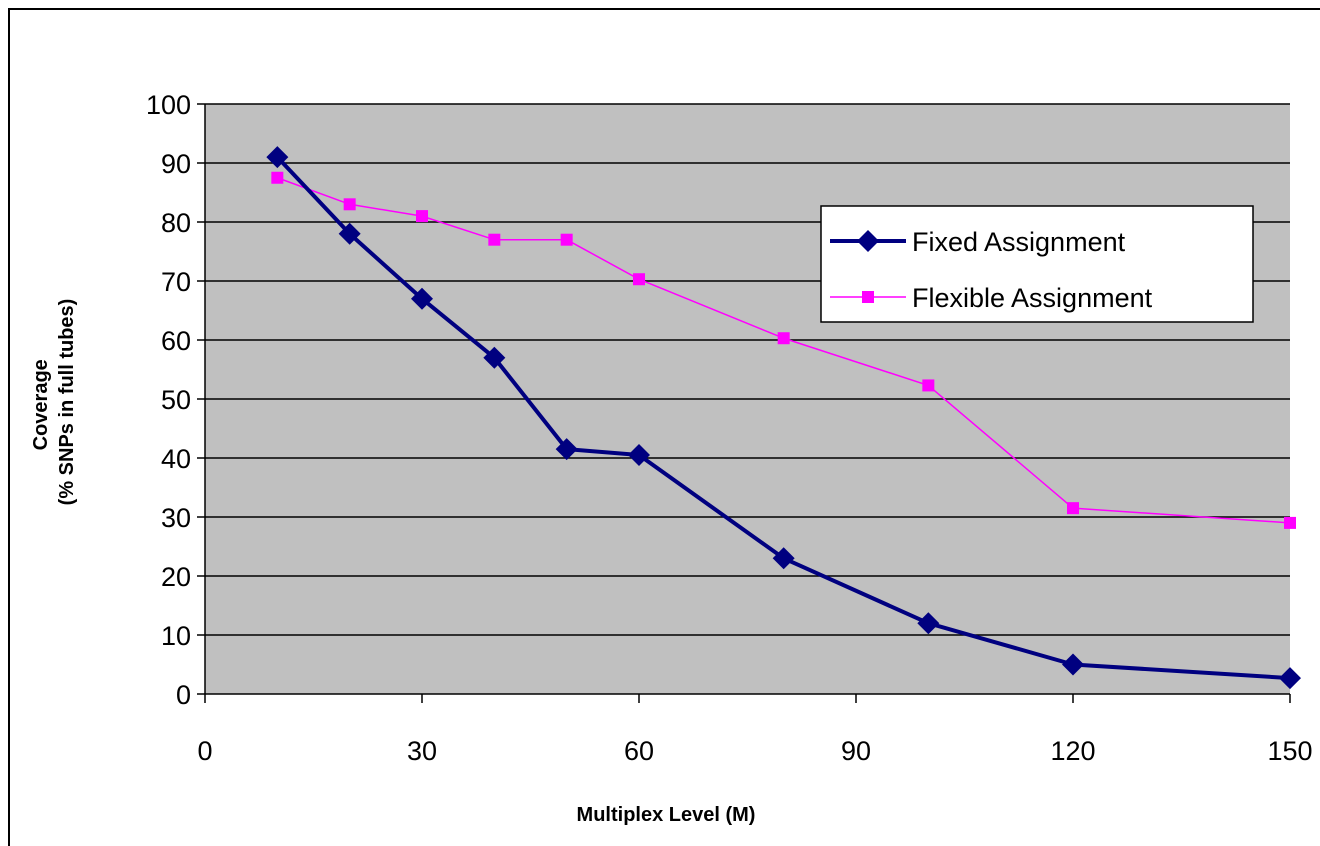 The image size is (1320, 846). I want to click on legend-label: Flexible Assignment, so click(1032, 298).